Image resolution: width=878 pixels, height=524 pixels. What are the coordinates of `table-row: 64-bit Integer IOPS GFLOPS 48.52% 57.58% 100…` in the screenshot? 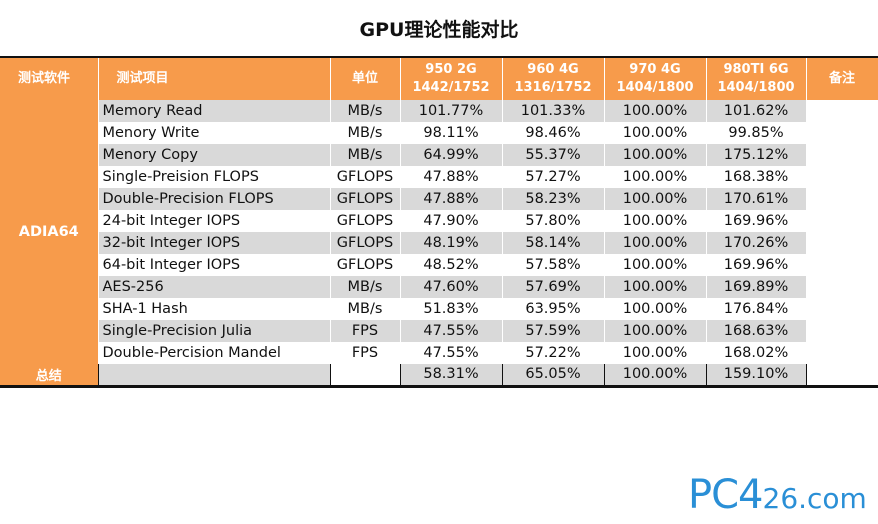 It's located at (439, 265).